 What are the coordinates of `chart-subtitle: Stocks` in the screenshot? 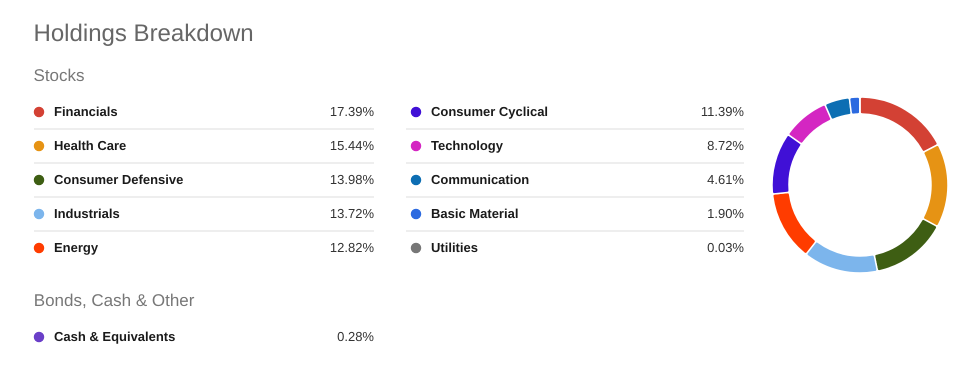 It's located at (59, 75).